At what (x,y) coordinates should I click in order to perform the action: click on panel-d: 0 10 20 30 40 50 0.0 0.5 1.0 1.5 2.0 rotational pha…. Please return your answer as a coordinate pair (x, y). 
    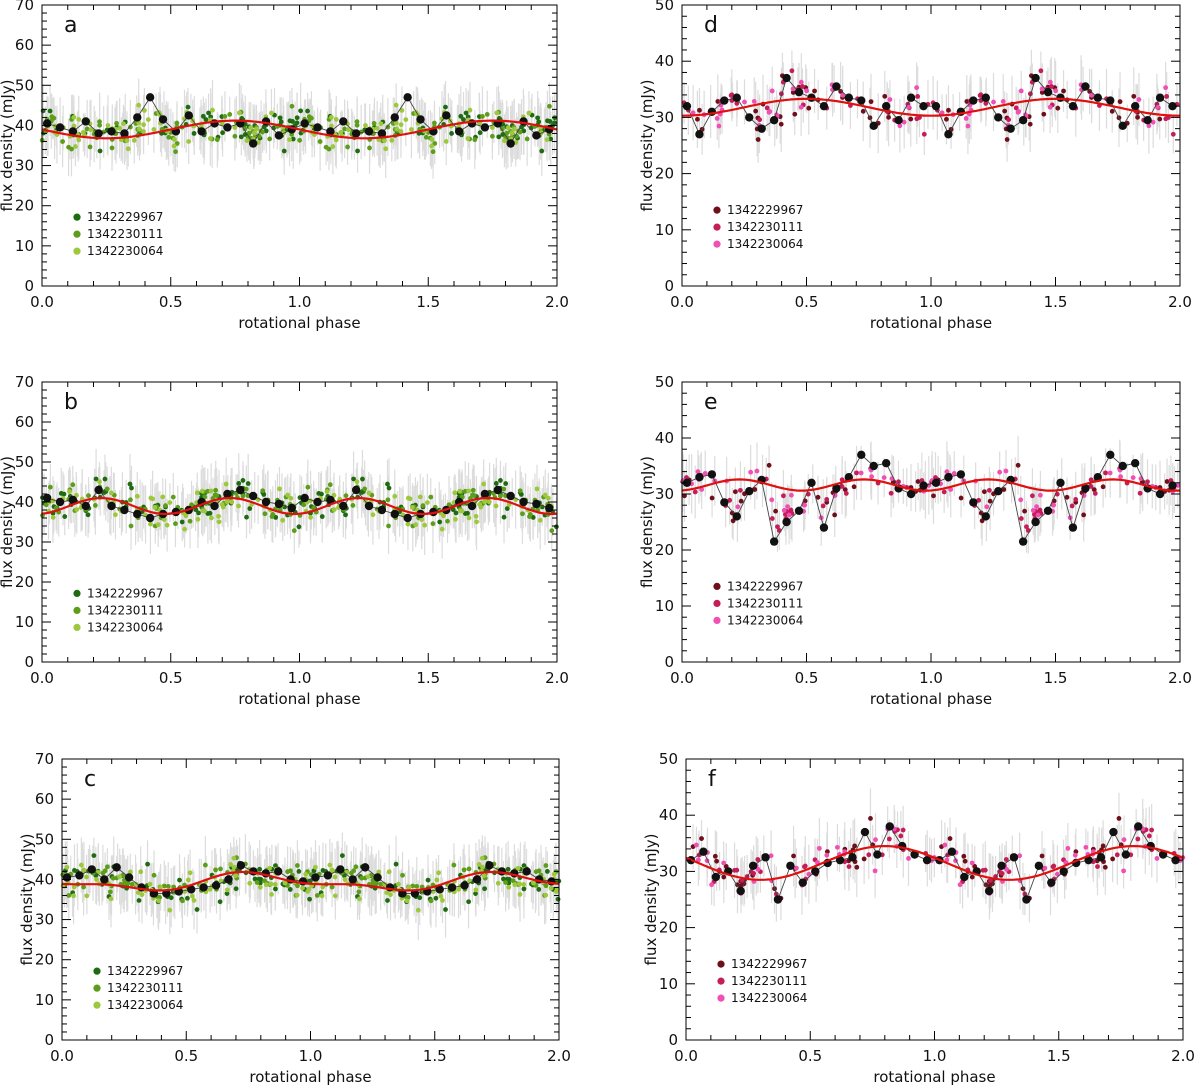
    Looking at the image, I should click on (915, 166).